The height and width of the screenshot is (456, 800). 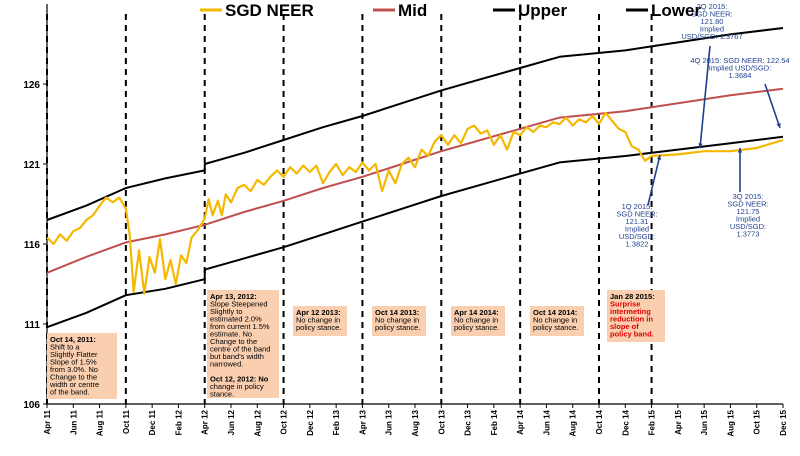 I want to click on x-tick-label: Aug 15, so click(x=730, y=422).